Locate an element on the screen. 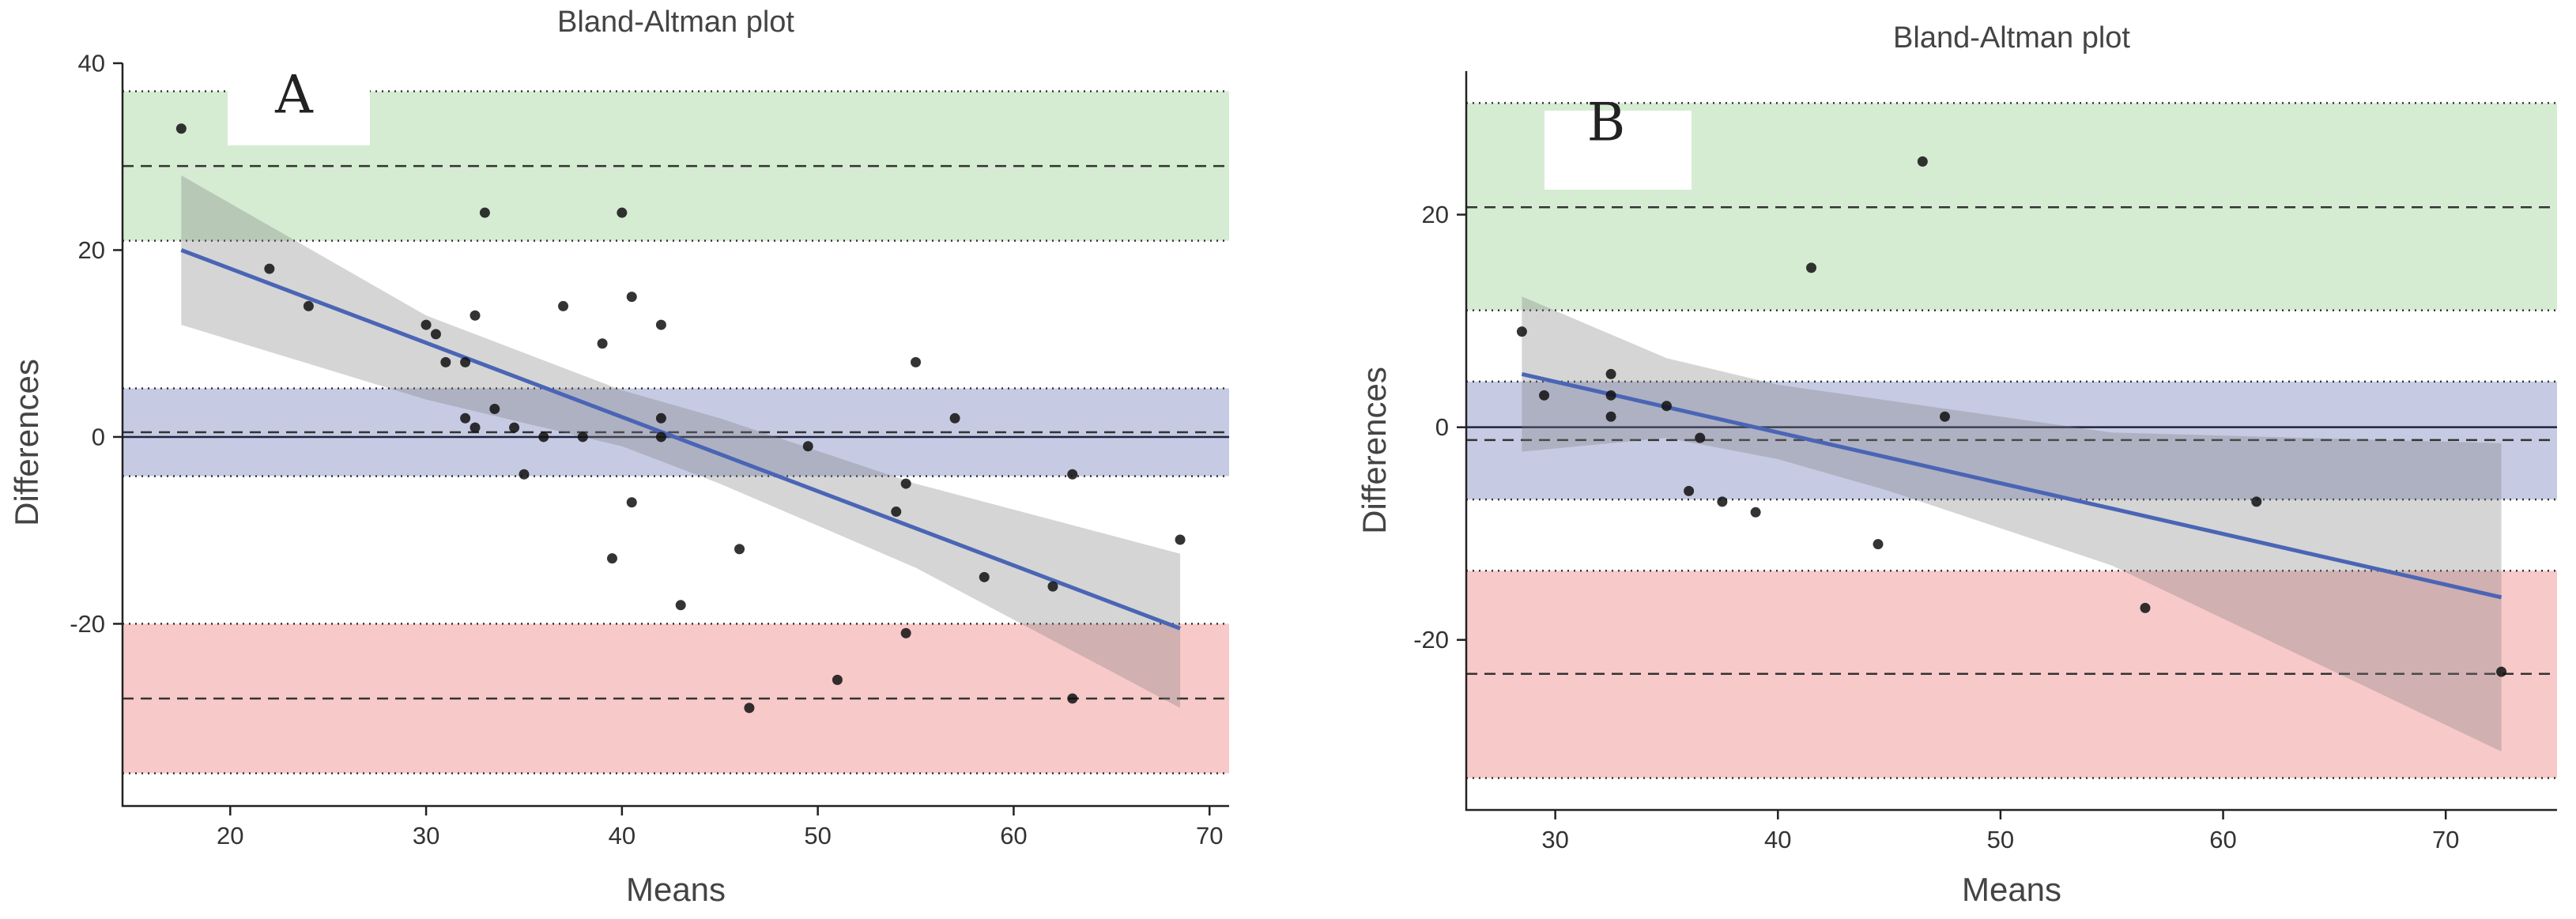 This screenshot has height=919, width=2576. x-tick-label: 20 is located at coordinates (230, 835).